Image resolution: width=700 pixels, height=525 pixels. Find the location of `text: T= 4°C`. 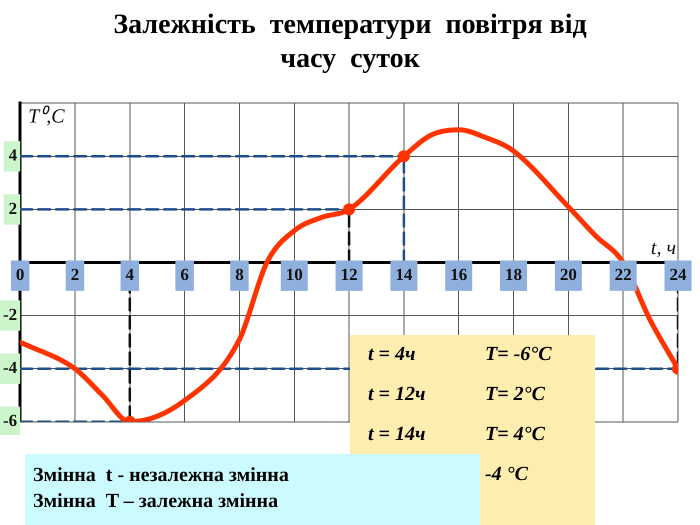

text: T= 4°C is located at coordinates (515, 435).